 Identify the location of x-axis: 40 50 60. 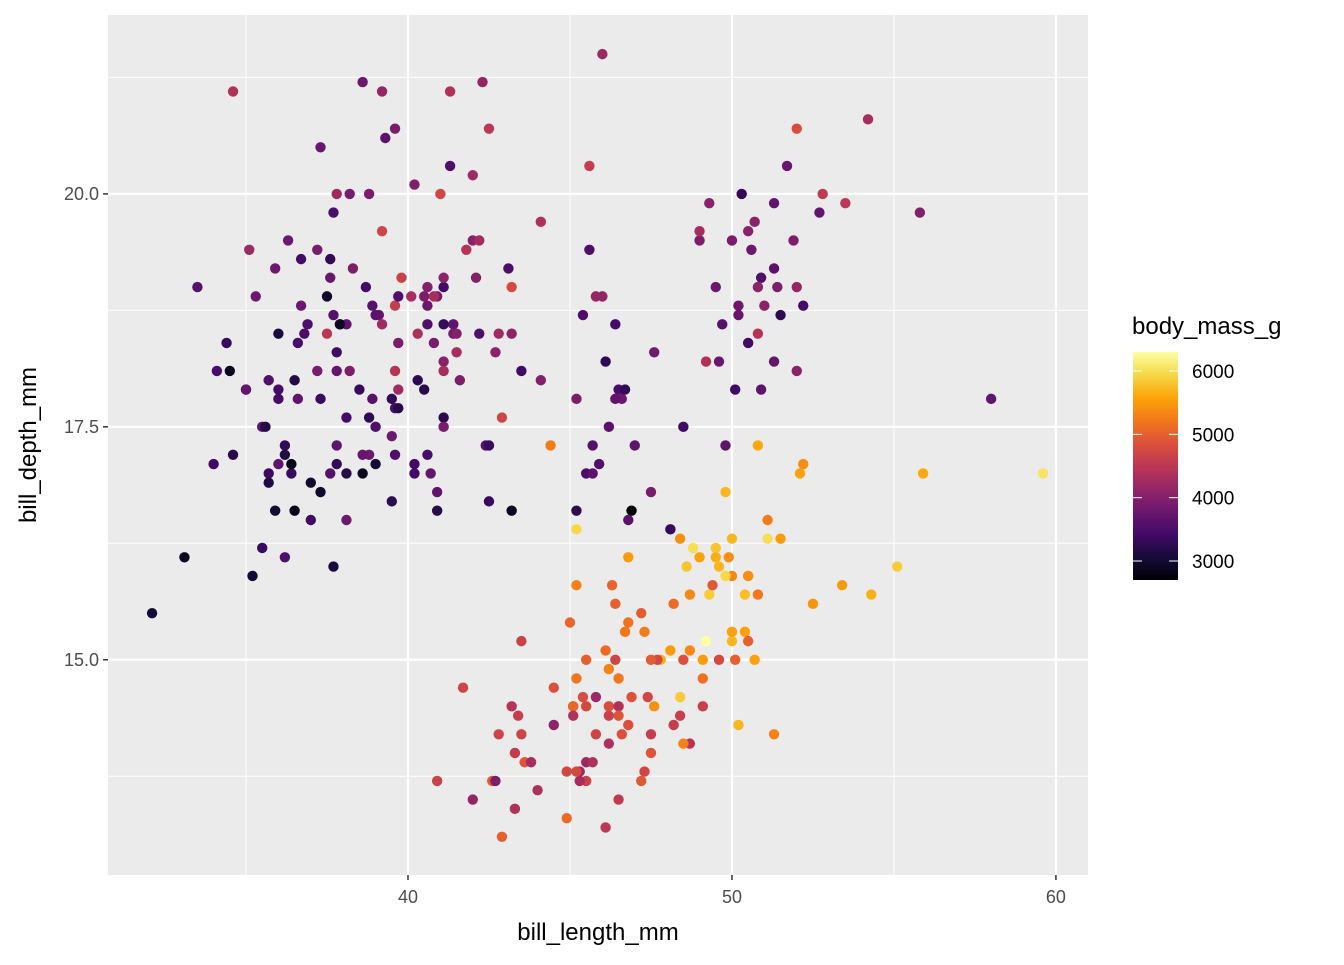
(732, 891).